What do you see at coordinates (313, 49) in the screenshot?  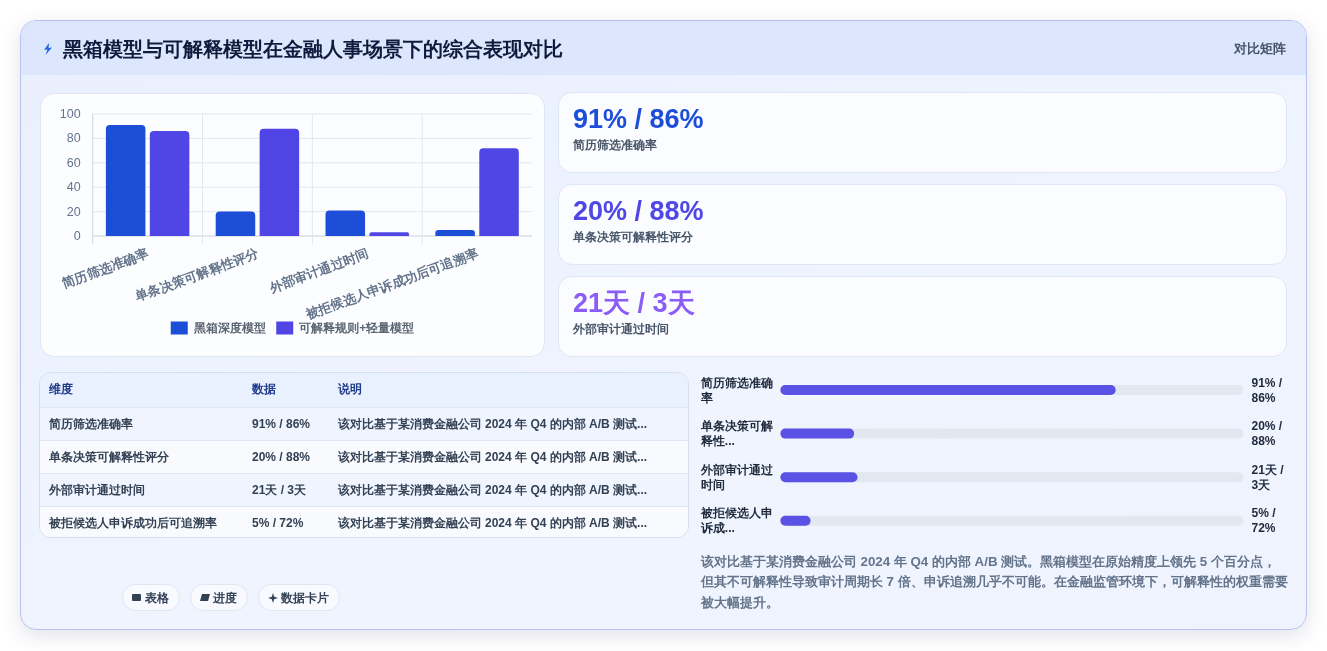 I see `text: 黑箱模型与可解释模型在金融人事场景下的综合表现对比` at bounding box center [313, 49].